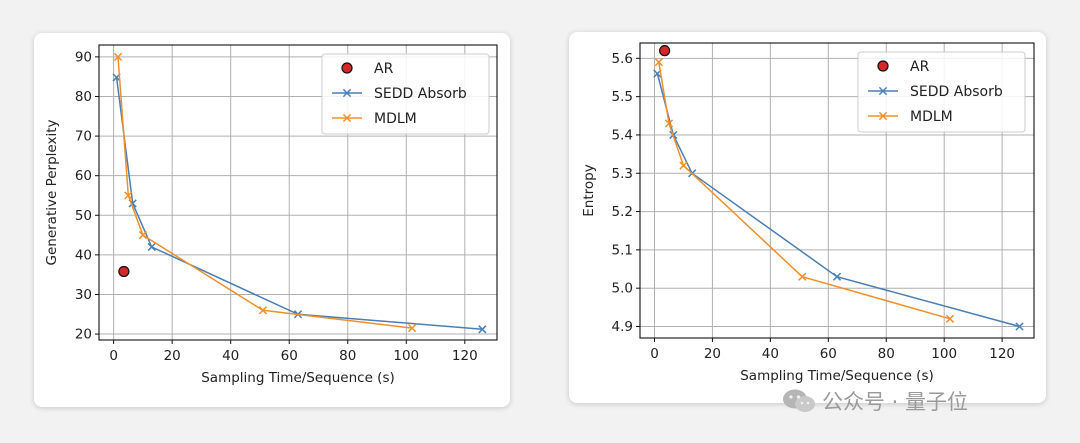 The image size is (1080, 443). I want to click on y-tick-label: 50, so click(83, 216).